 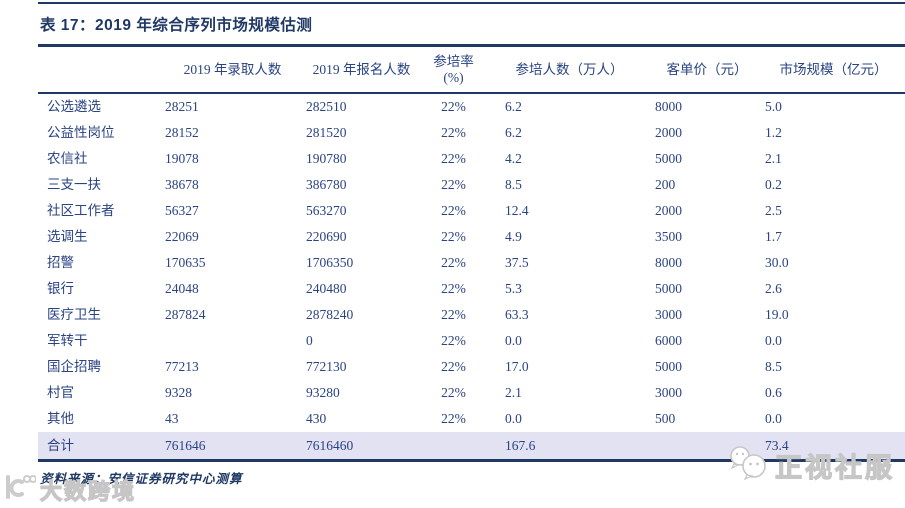 I want to click on table-row: 银行 24048 240480 22% 5.3 5000 2.6, so click(x=471, y=289).